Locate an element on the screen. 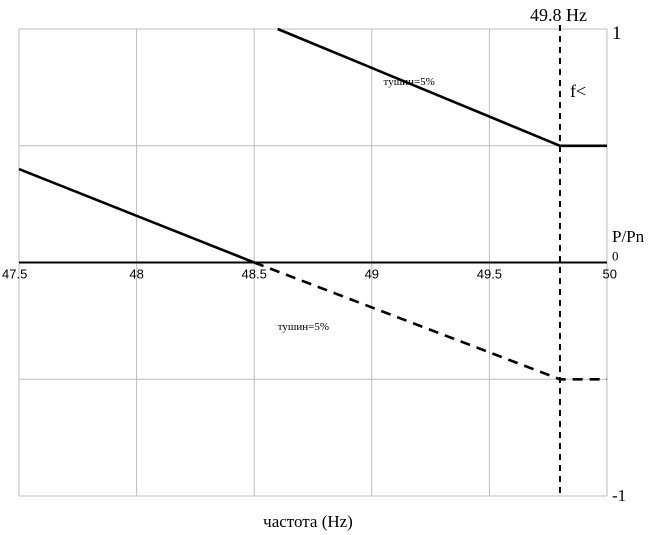 This screenshot has height=535, width=657. x-tick-label: 48 is located at coordinates (136, 274).